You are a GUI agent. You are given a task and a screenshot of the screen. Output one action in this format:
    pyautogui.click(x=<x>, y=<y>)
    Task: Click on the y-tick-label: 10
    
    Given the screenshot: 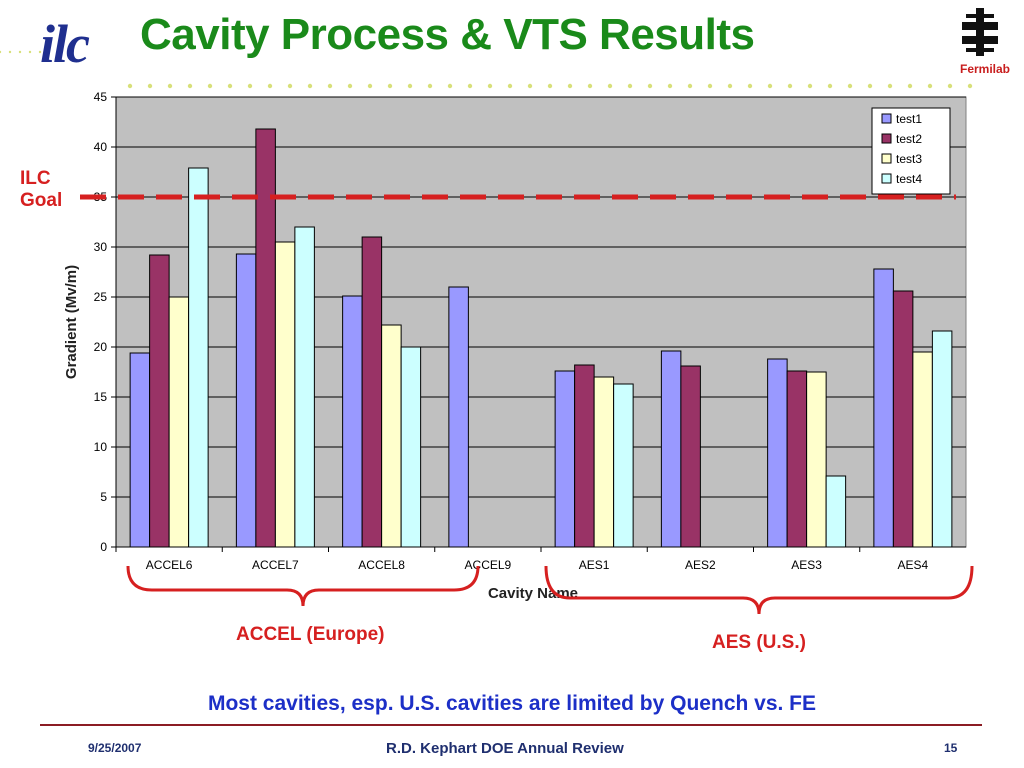 What is the action you would take?
    pyautogui.click(x=101, y=447)
    